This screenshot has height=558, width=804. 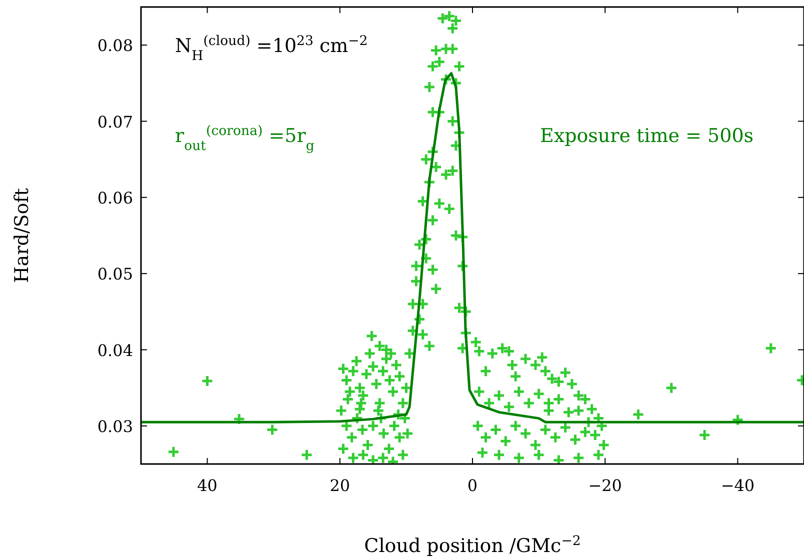 I want to click on annotation: N$_{H}$$^{(cloud)}$ =10$^{23}$ cm$^{−2}$, so click(x=271, y=49).